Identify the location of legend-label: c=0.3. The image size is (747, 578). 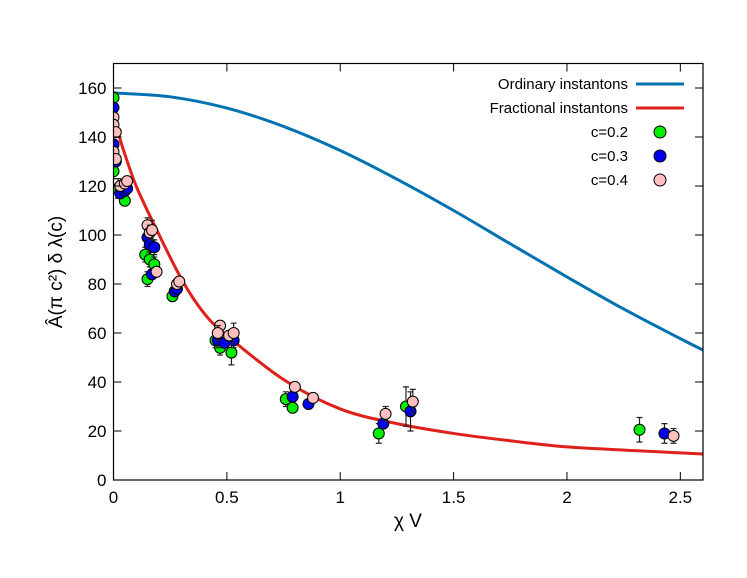
(609, 156).